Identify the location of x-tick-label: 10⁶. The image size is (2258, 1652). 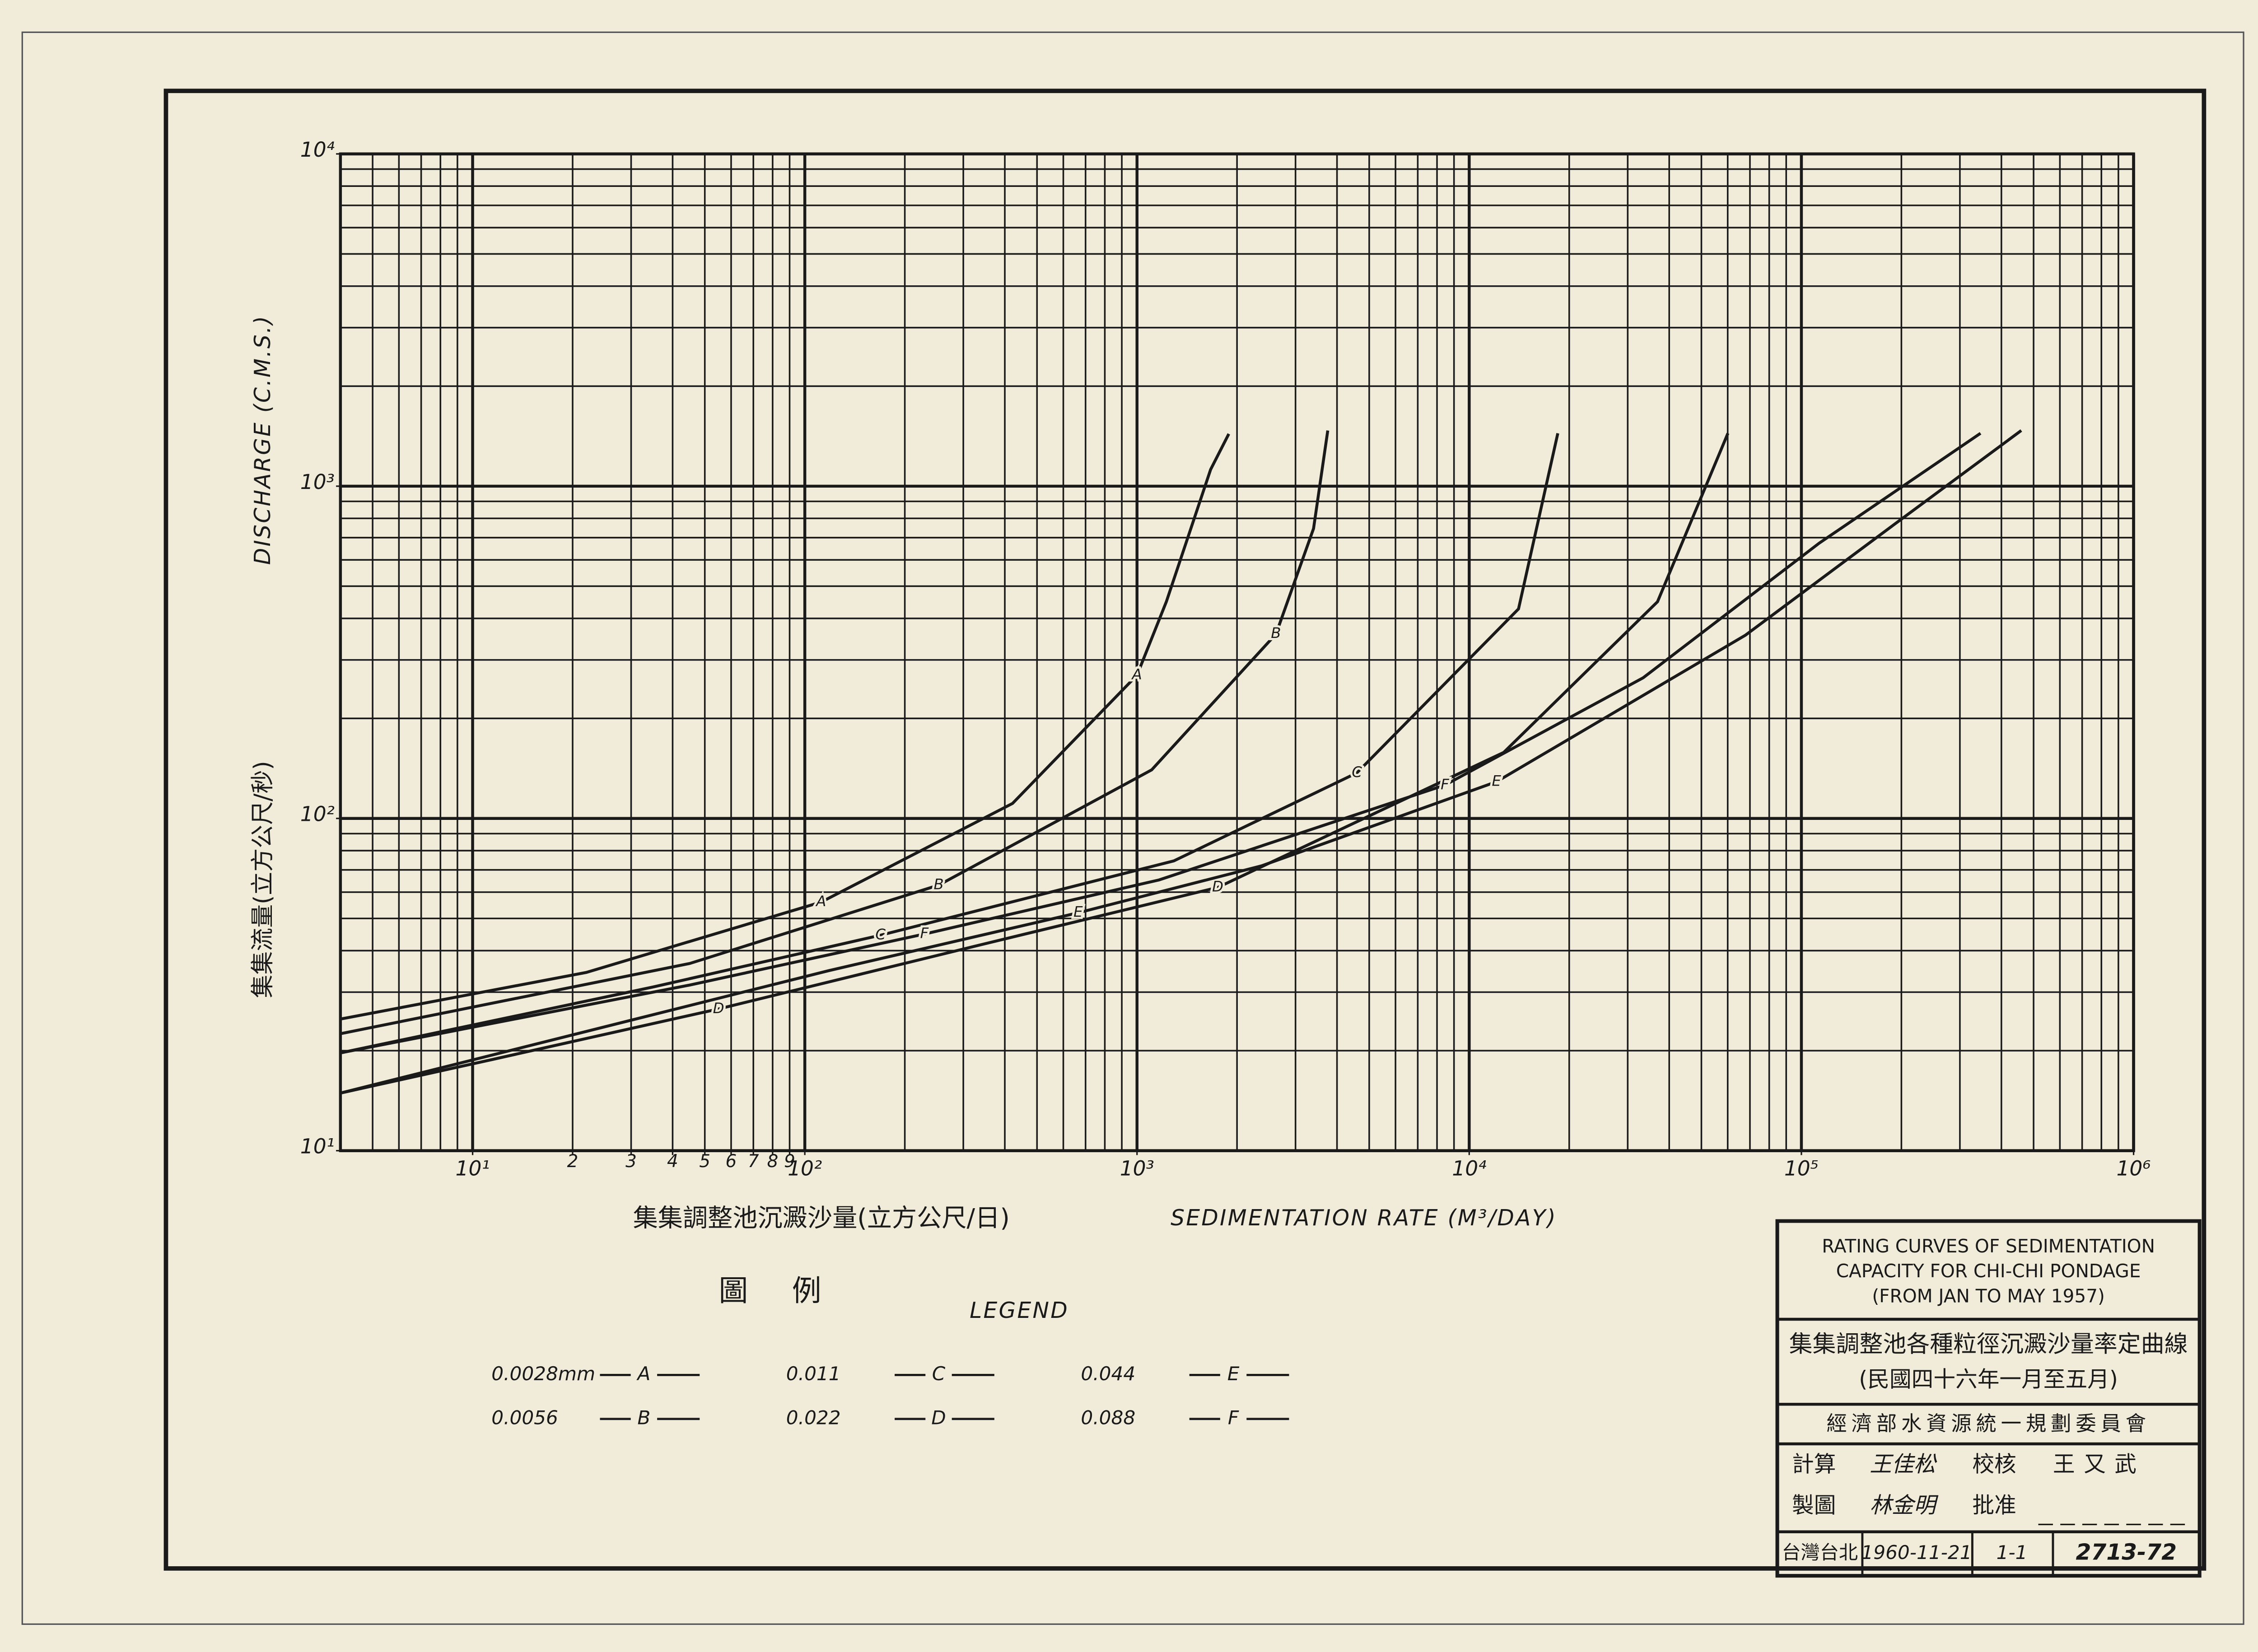
(2133, 1168).